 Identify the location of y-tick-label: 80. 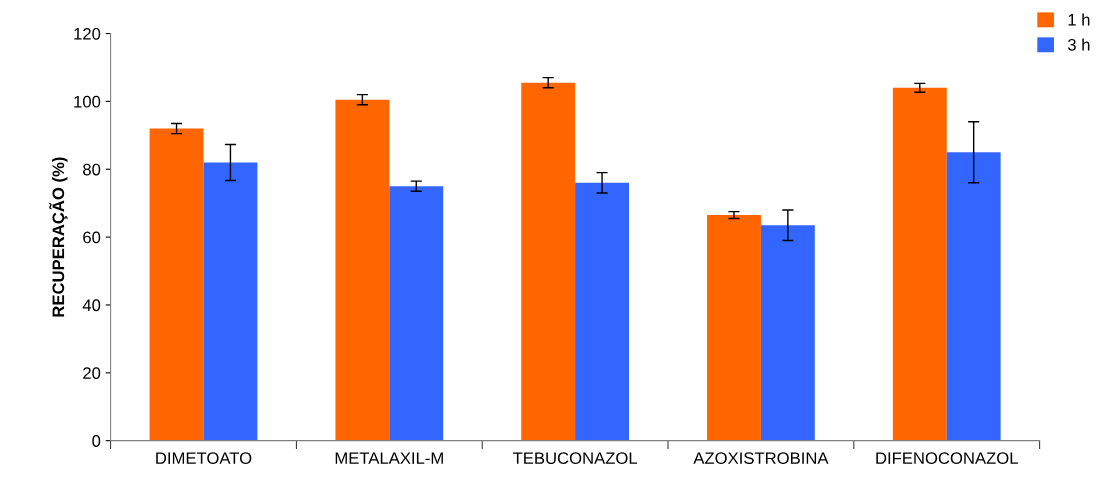
(92, 169).